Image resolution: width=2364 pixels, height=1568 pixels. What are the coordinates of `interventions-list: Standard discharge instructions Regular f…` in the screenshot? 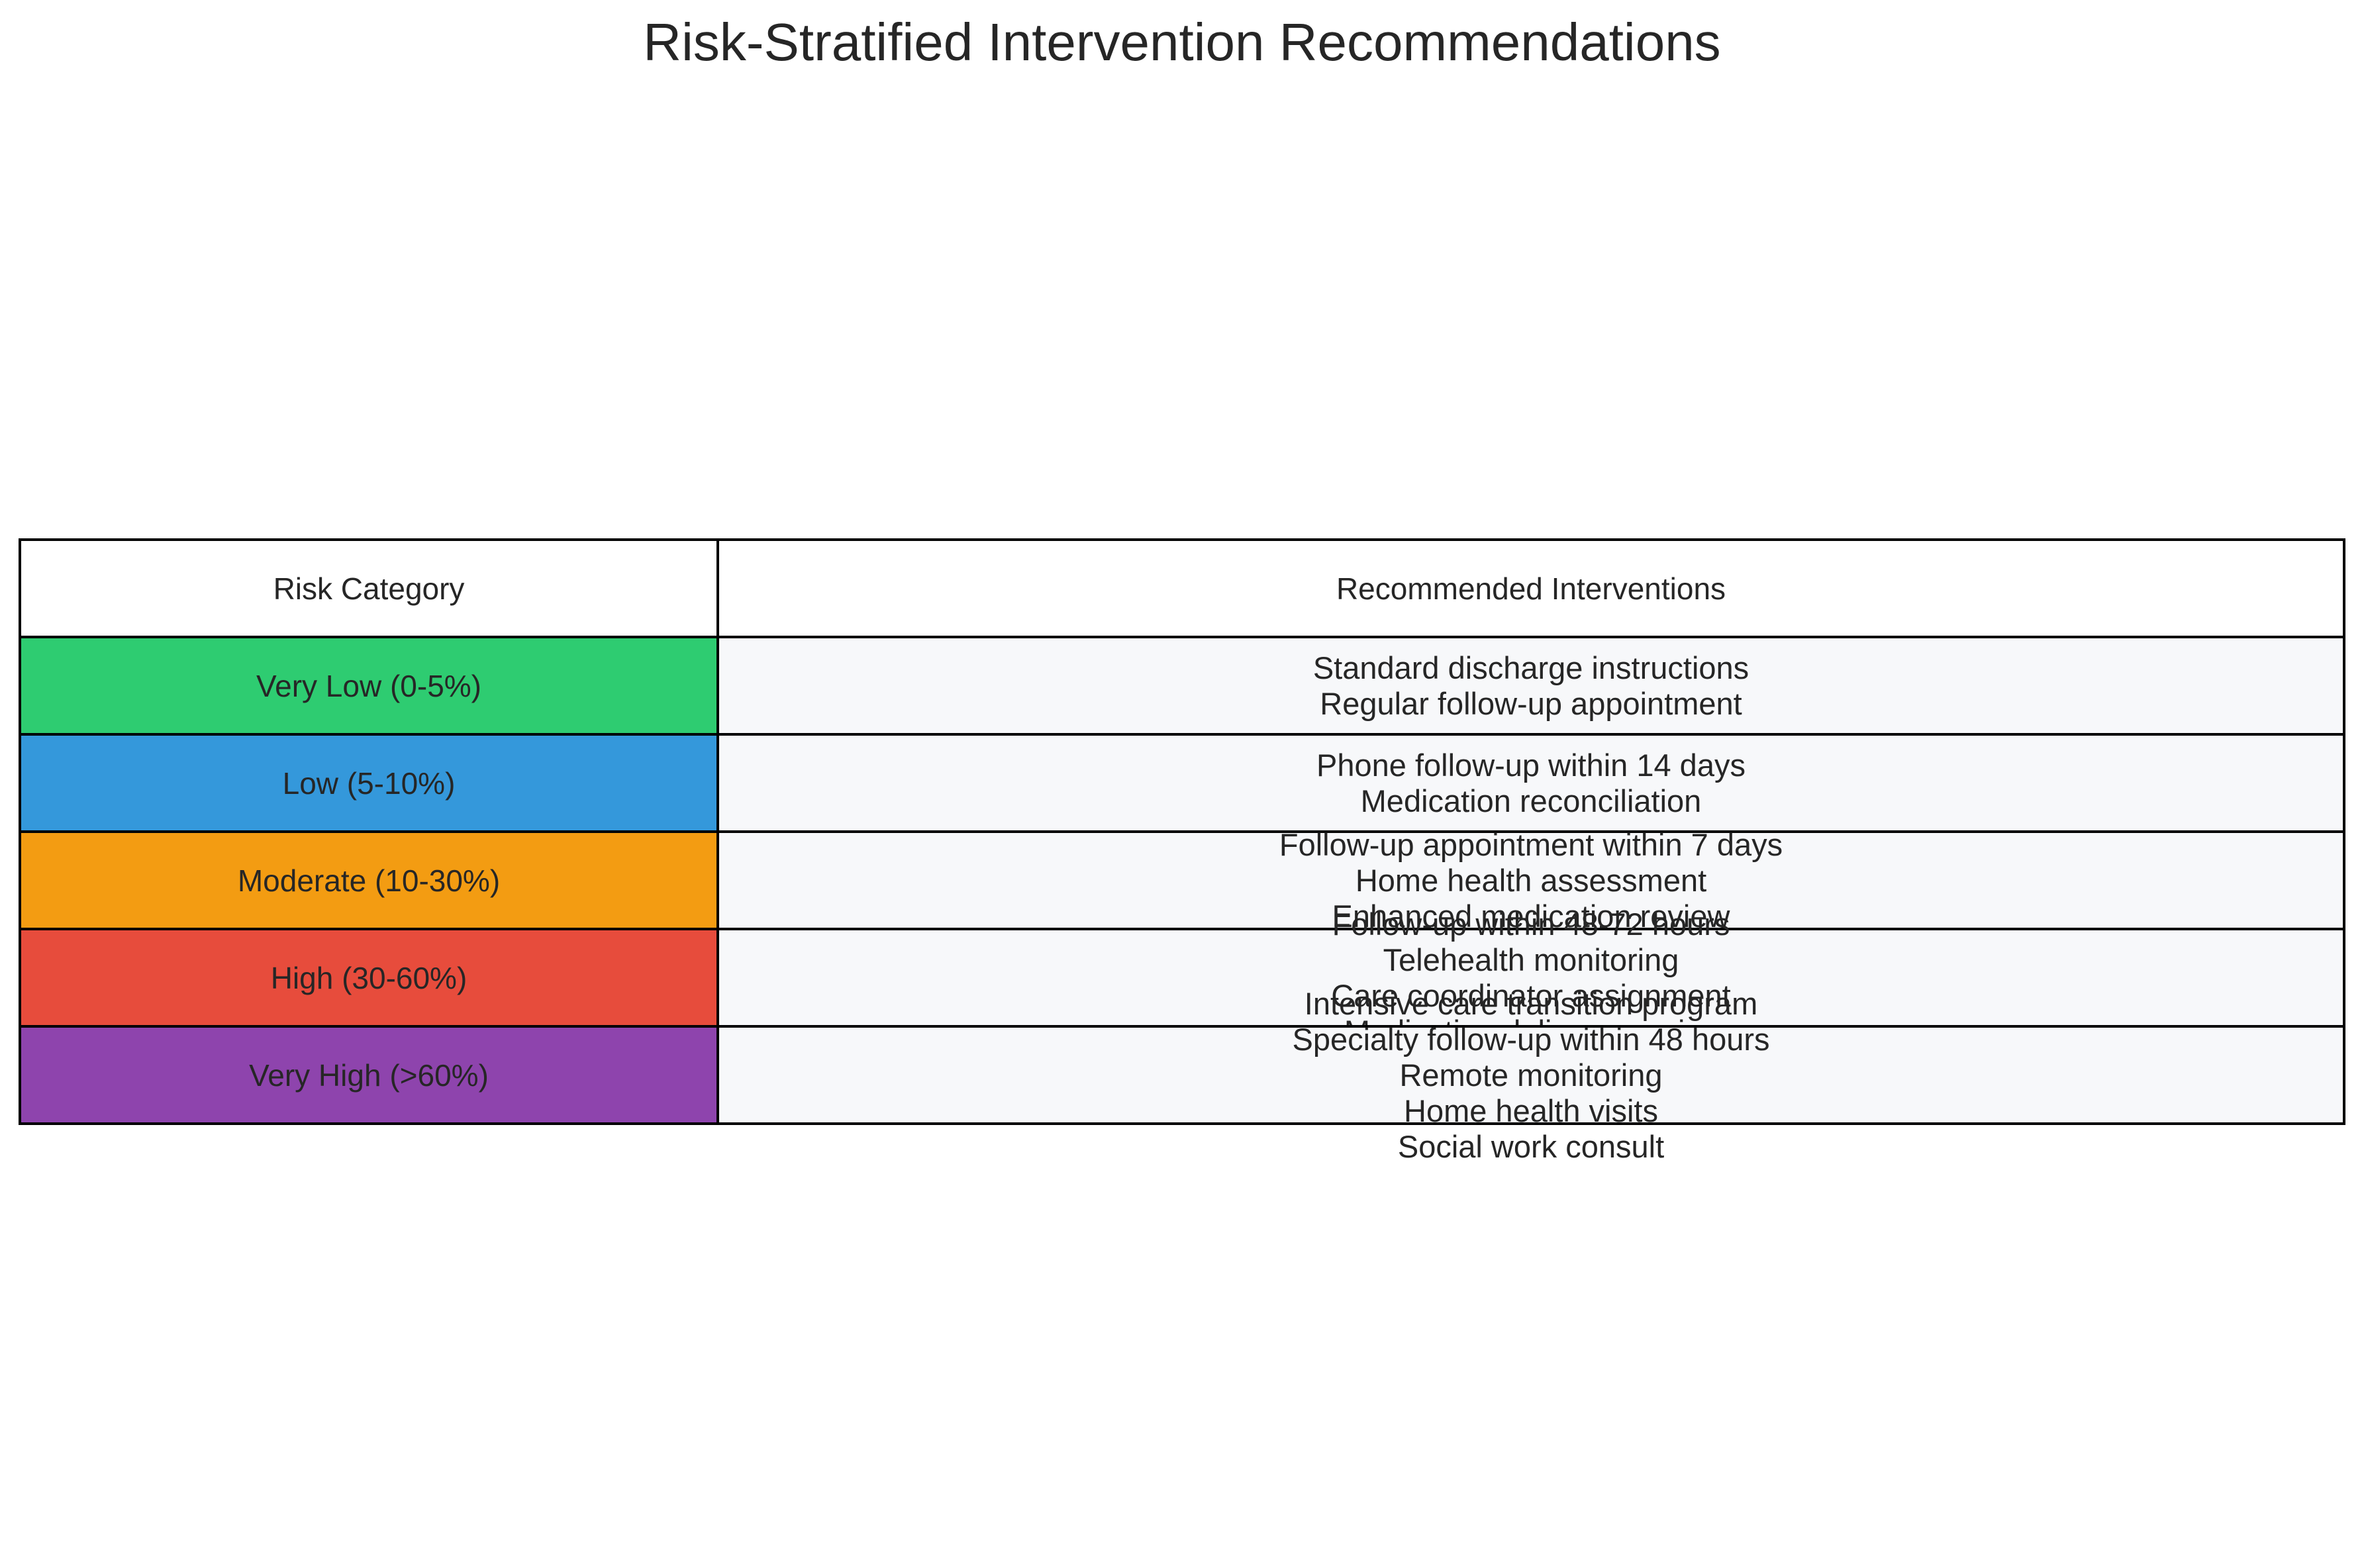 It's located at (1531, 686).